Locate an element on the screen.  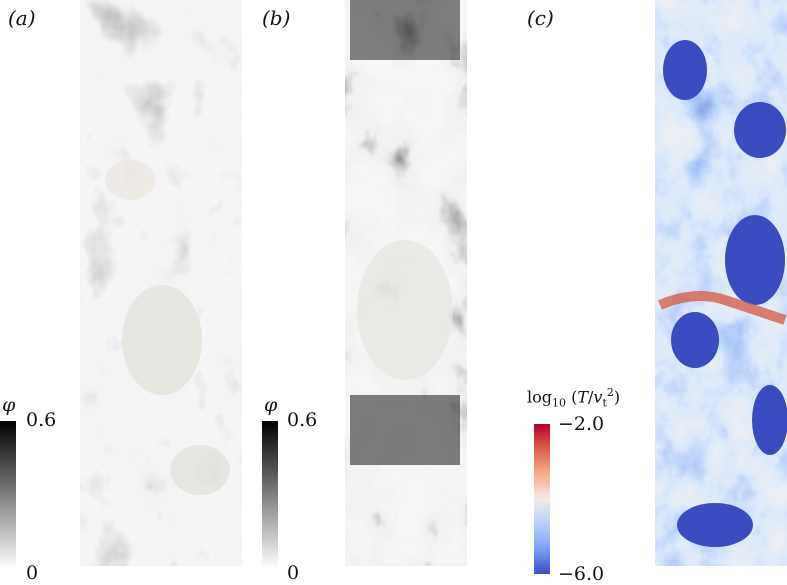
colorbar-b-symbol: φ is located at coordinates (271, 405).